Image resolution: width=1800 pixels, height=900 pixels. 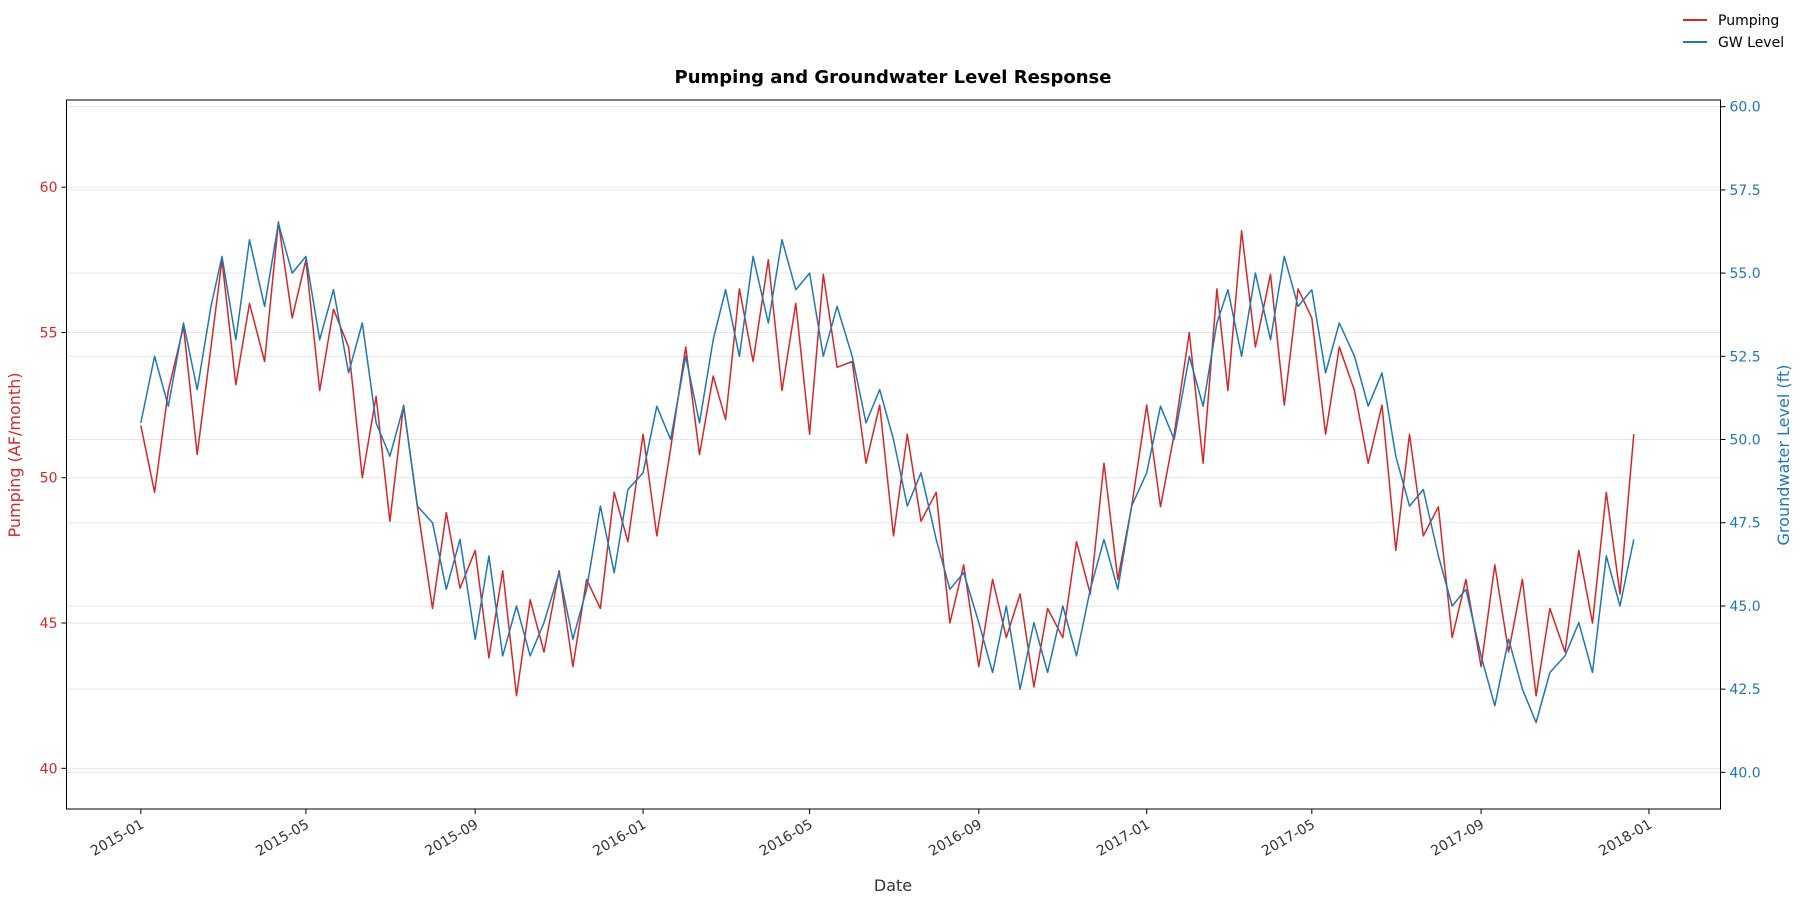 I want to click on x-tick-label: 2015-09, so click(x=452, y=838).